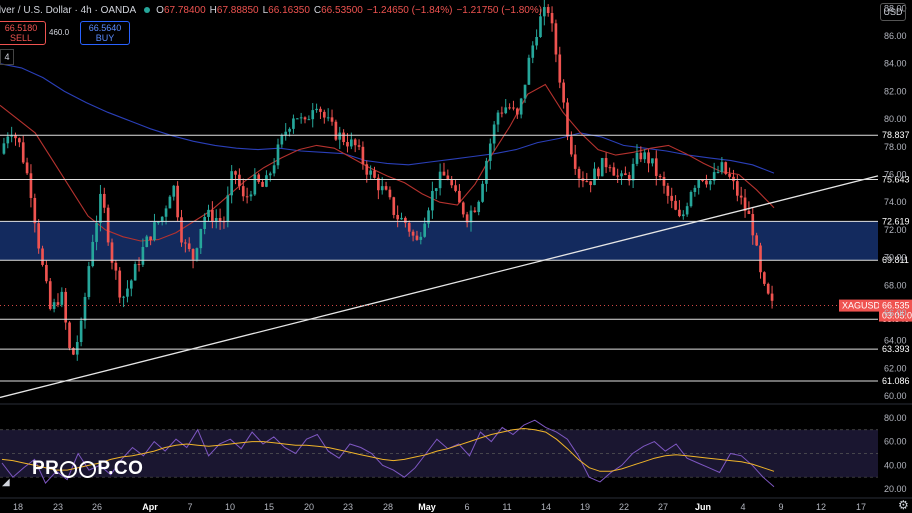 The image size is (912, 513). I want to click on tradingview-icon: ◢, so click(6, 482).